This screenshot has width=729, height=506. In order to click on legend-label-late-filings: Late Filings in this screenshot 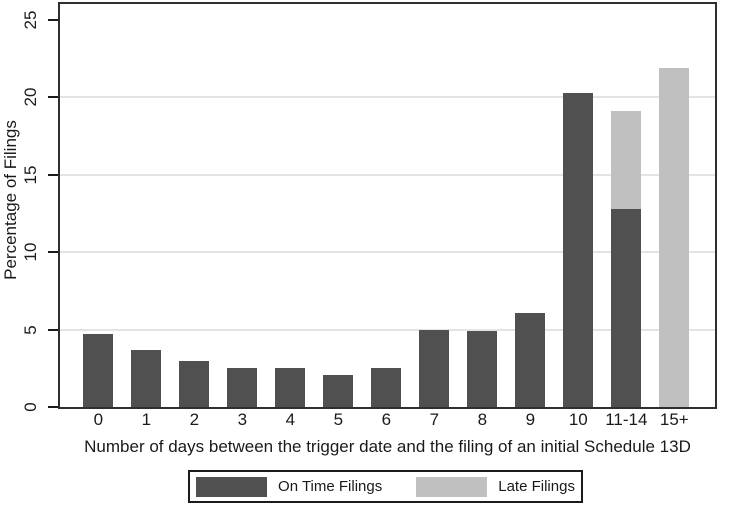, I will do `click(536, 486)`.